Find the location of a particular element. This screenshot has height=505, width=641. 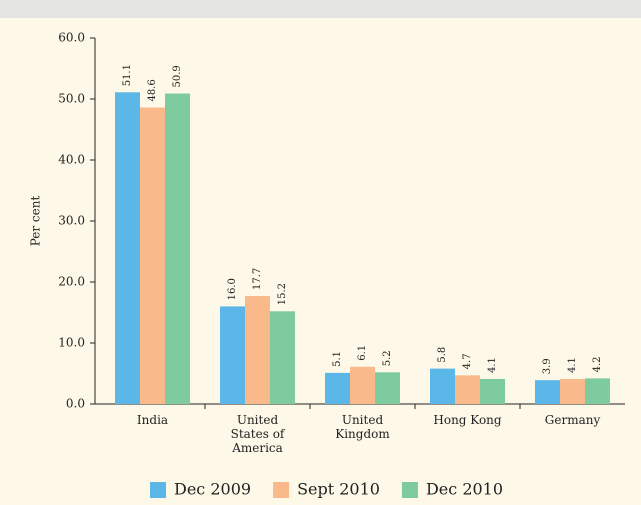

value-label: 16.0 is located at coordinates (232, 289).